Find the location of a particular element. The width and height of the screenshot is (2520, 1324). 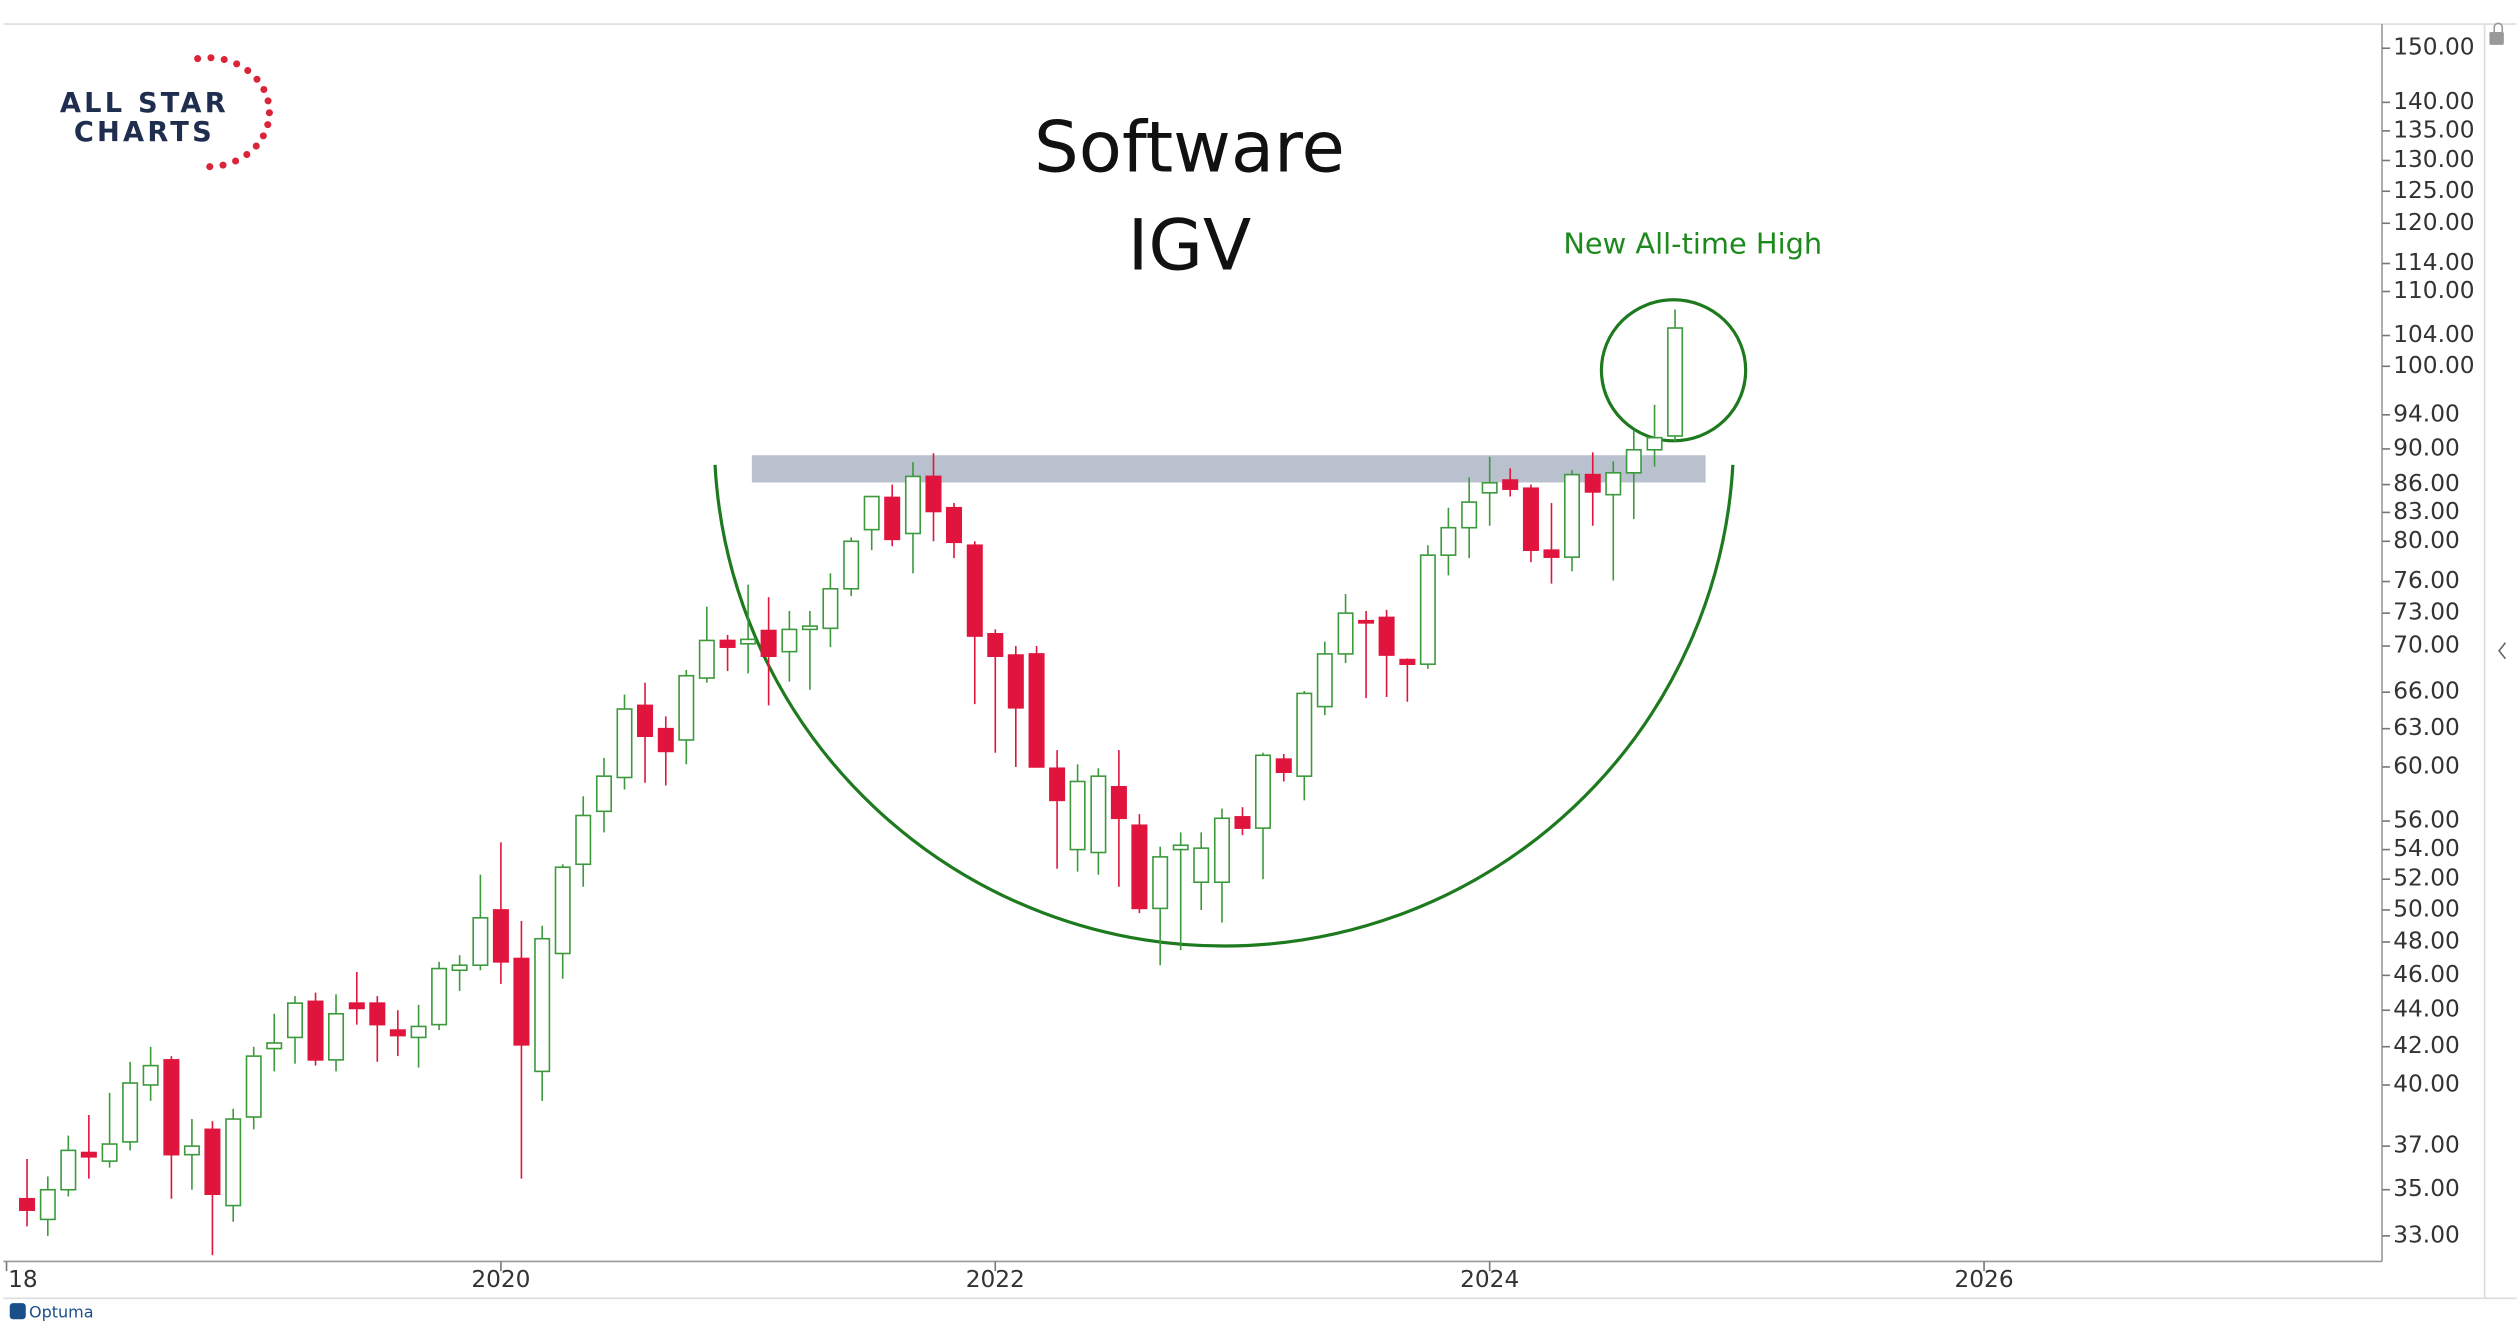

y-tick-label: 130.00 is located at coordinates (2433, 159).